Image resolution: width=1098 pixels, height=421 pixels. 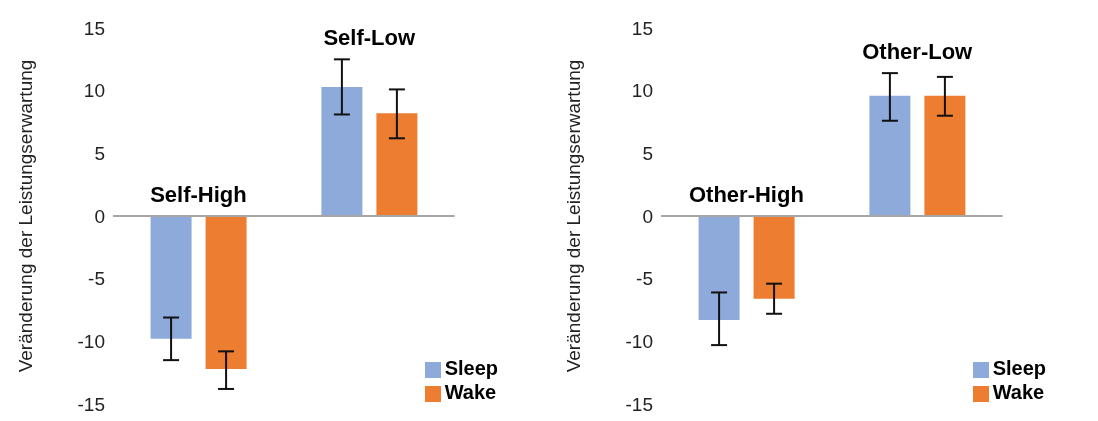 What do you see at coordinates (746, 194) in the screenshot?
I see `x-tick-label: Other-High` at bounding box center [746, 194].